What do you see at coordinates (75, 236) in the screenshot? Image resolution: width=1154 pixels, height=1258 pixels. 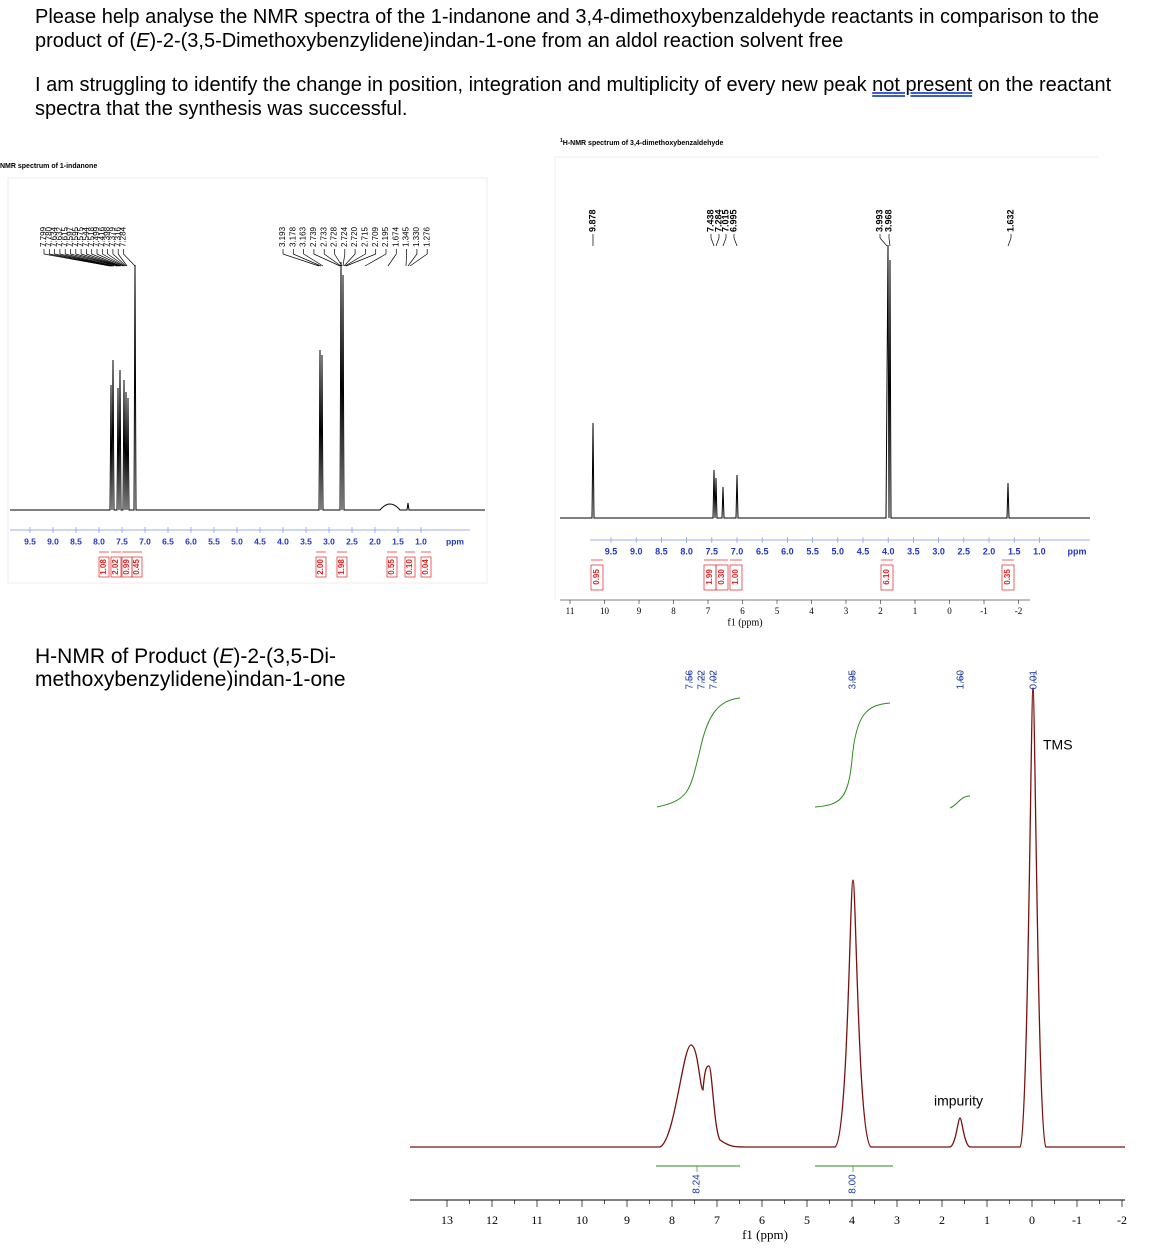 I see `peak-label: 7.595` at bounding box center [75, 236].